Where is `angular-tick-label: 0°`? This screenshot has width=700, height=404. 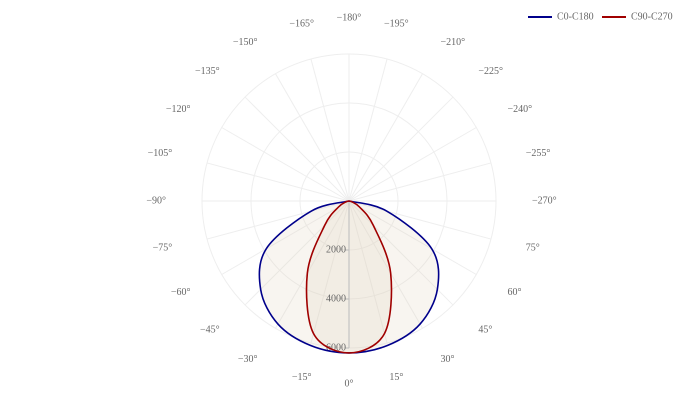
angular-tick-label: 0° is located at coordinates (349, 383).